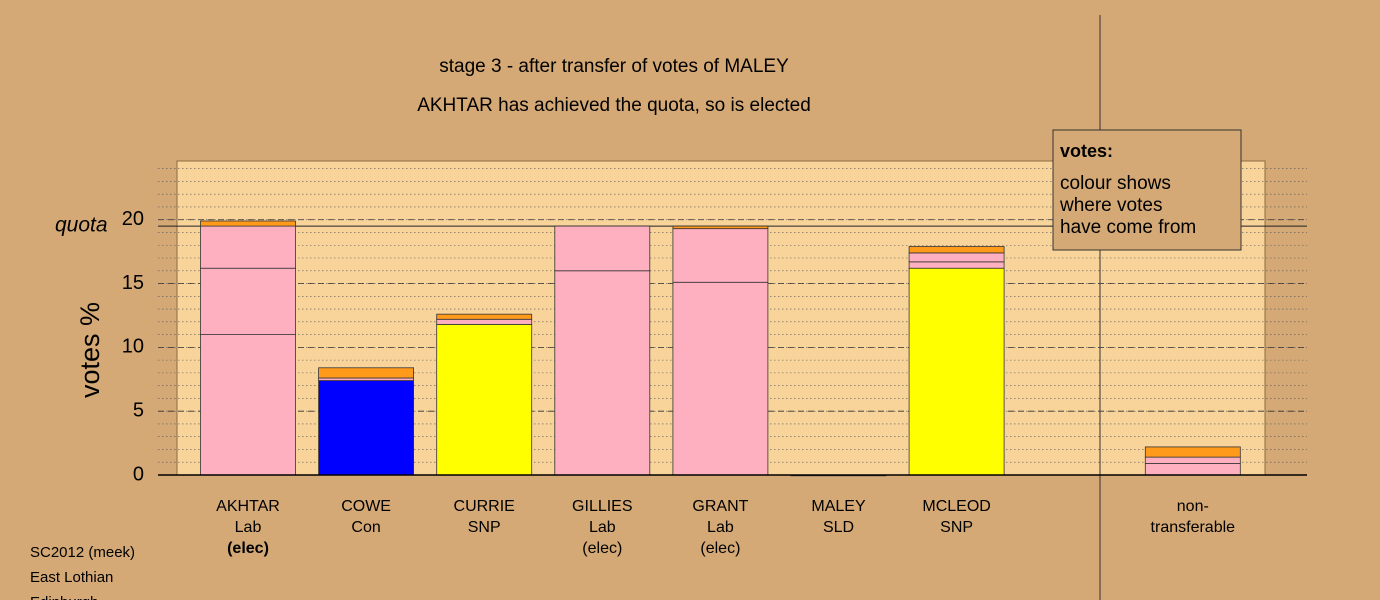 This screenshot has height=600, width=1380. Describe the element at coordinates (838, 506) in the screenshot. I see `x-tick-label: MALEY` at that location.